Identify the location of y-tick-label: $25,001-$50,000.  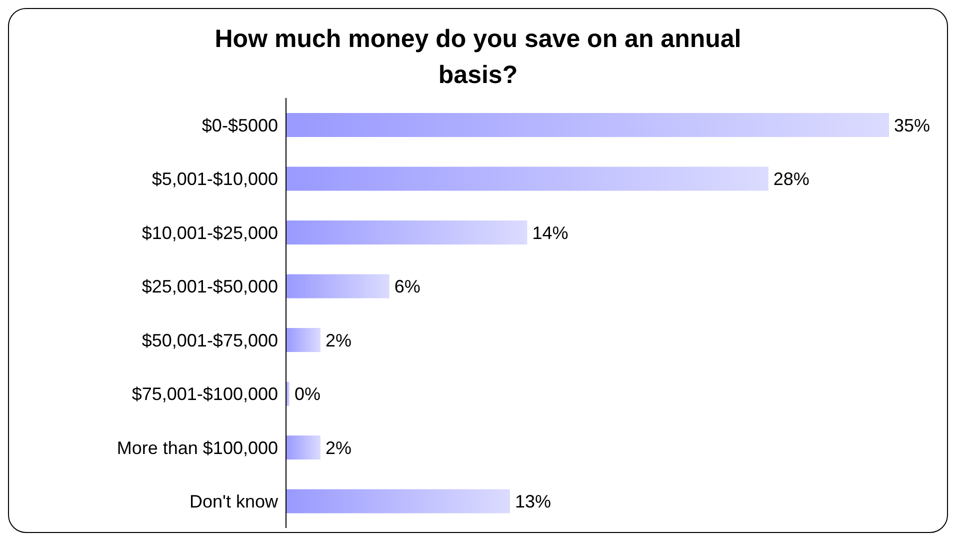
(210, 286).